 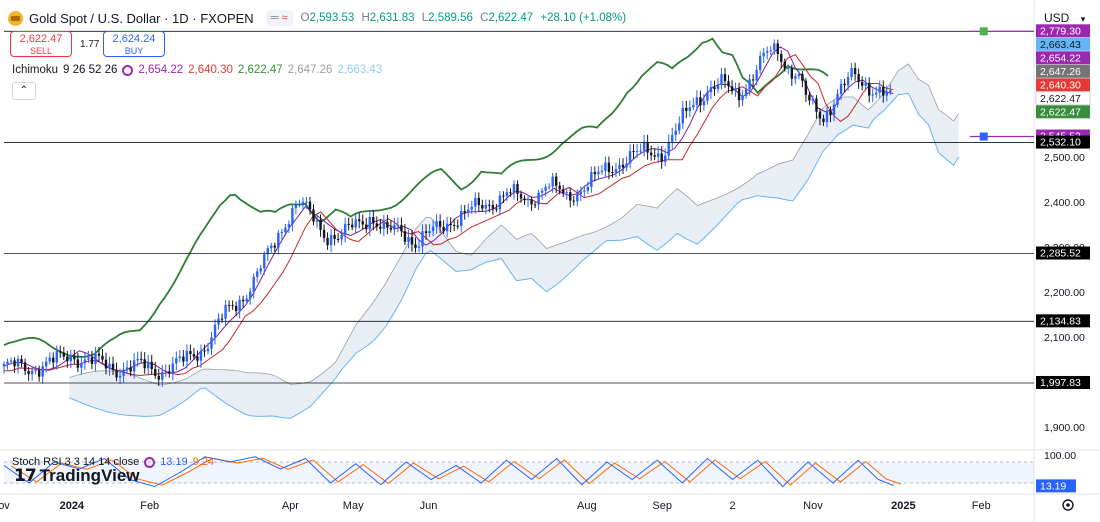 I want to click on stoch-settings-icon, so click(x=150, y=462).